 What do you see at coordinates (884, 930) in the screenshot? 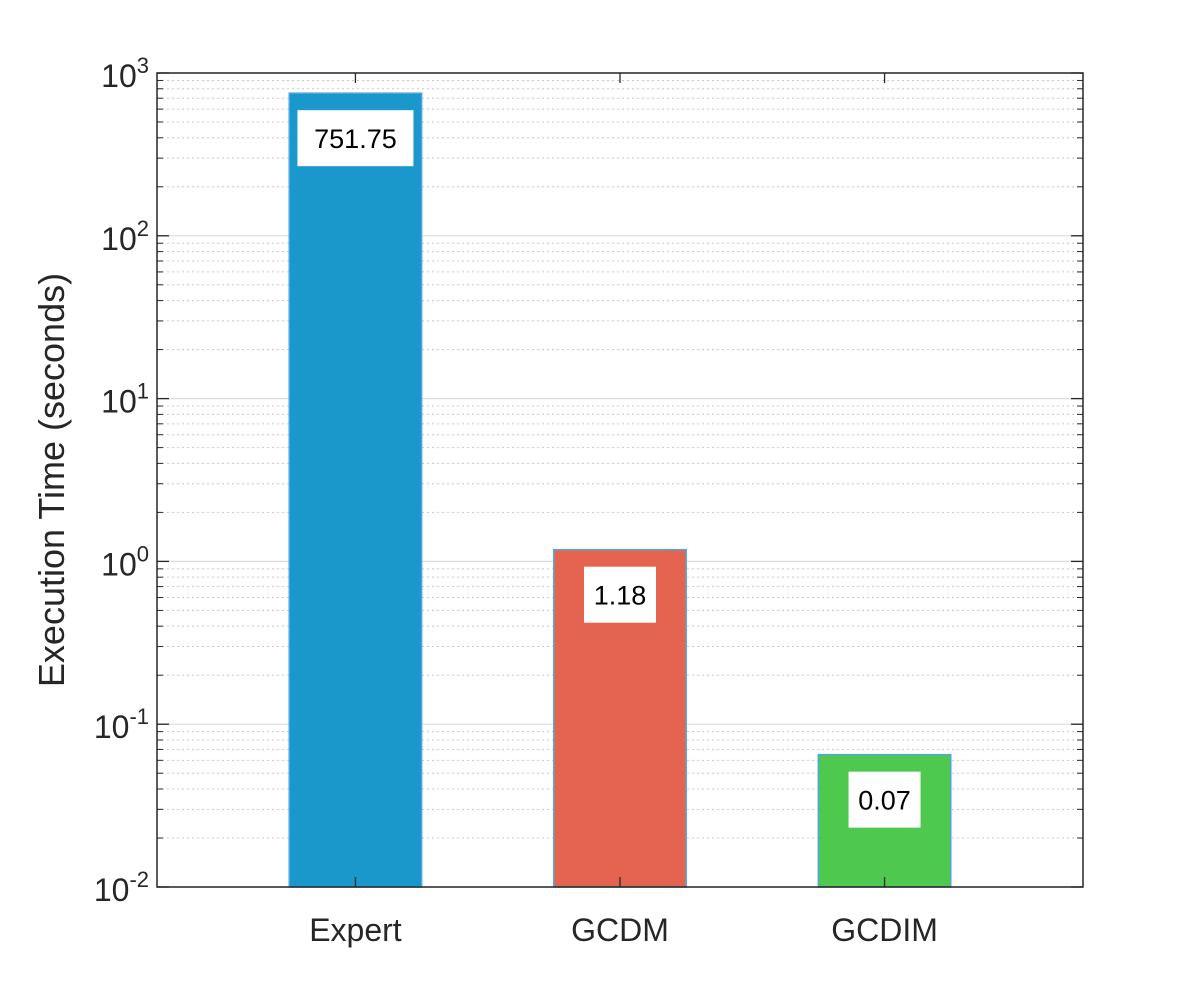
I see `x-tick-label: GCDIM` at bounding box center [884, 930].